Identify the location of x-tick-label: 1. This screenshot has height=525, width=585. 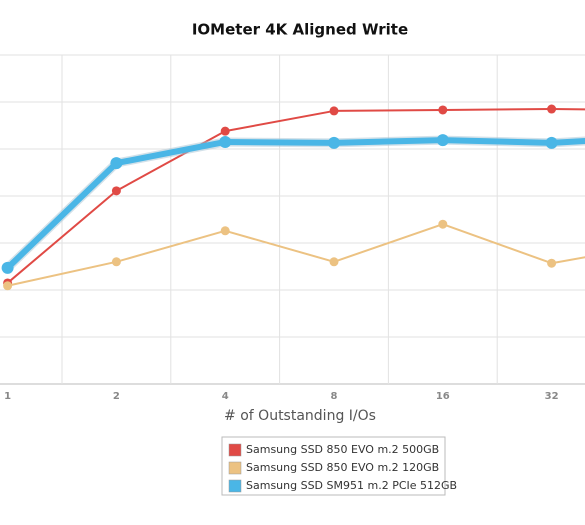
(7, 396).